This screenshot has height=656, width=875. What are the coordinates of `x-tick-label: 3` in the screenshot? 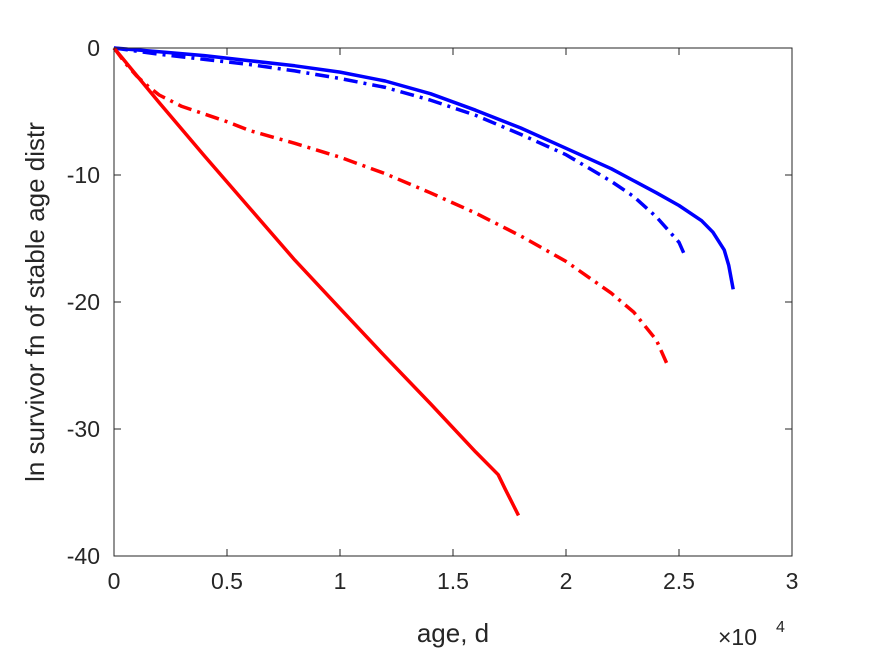 It's located at (792, 581).